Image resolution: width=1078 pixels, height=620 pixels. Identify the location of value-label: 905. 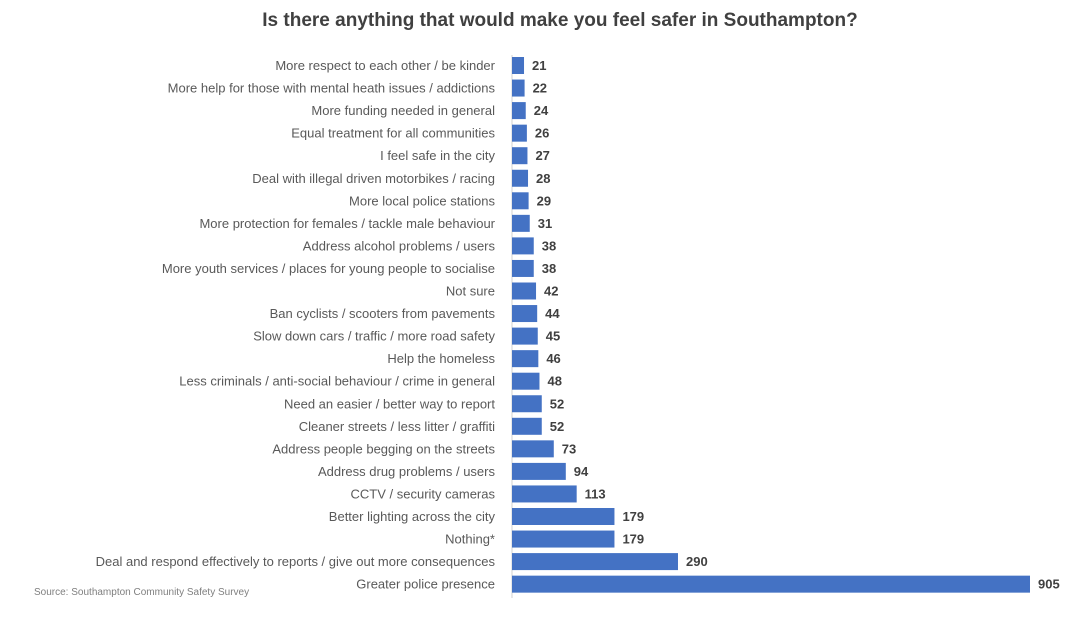
(1049, 584).